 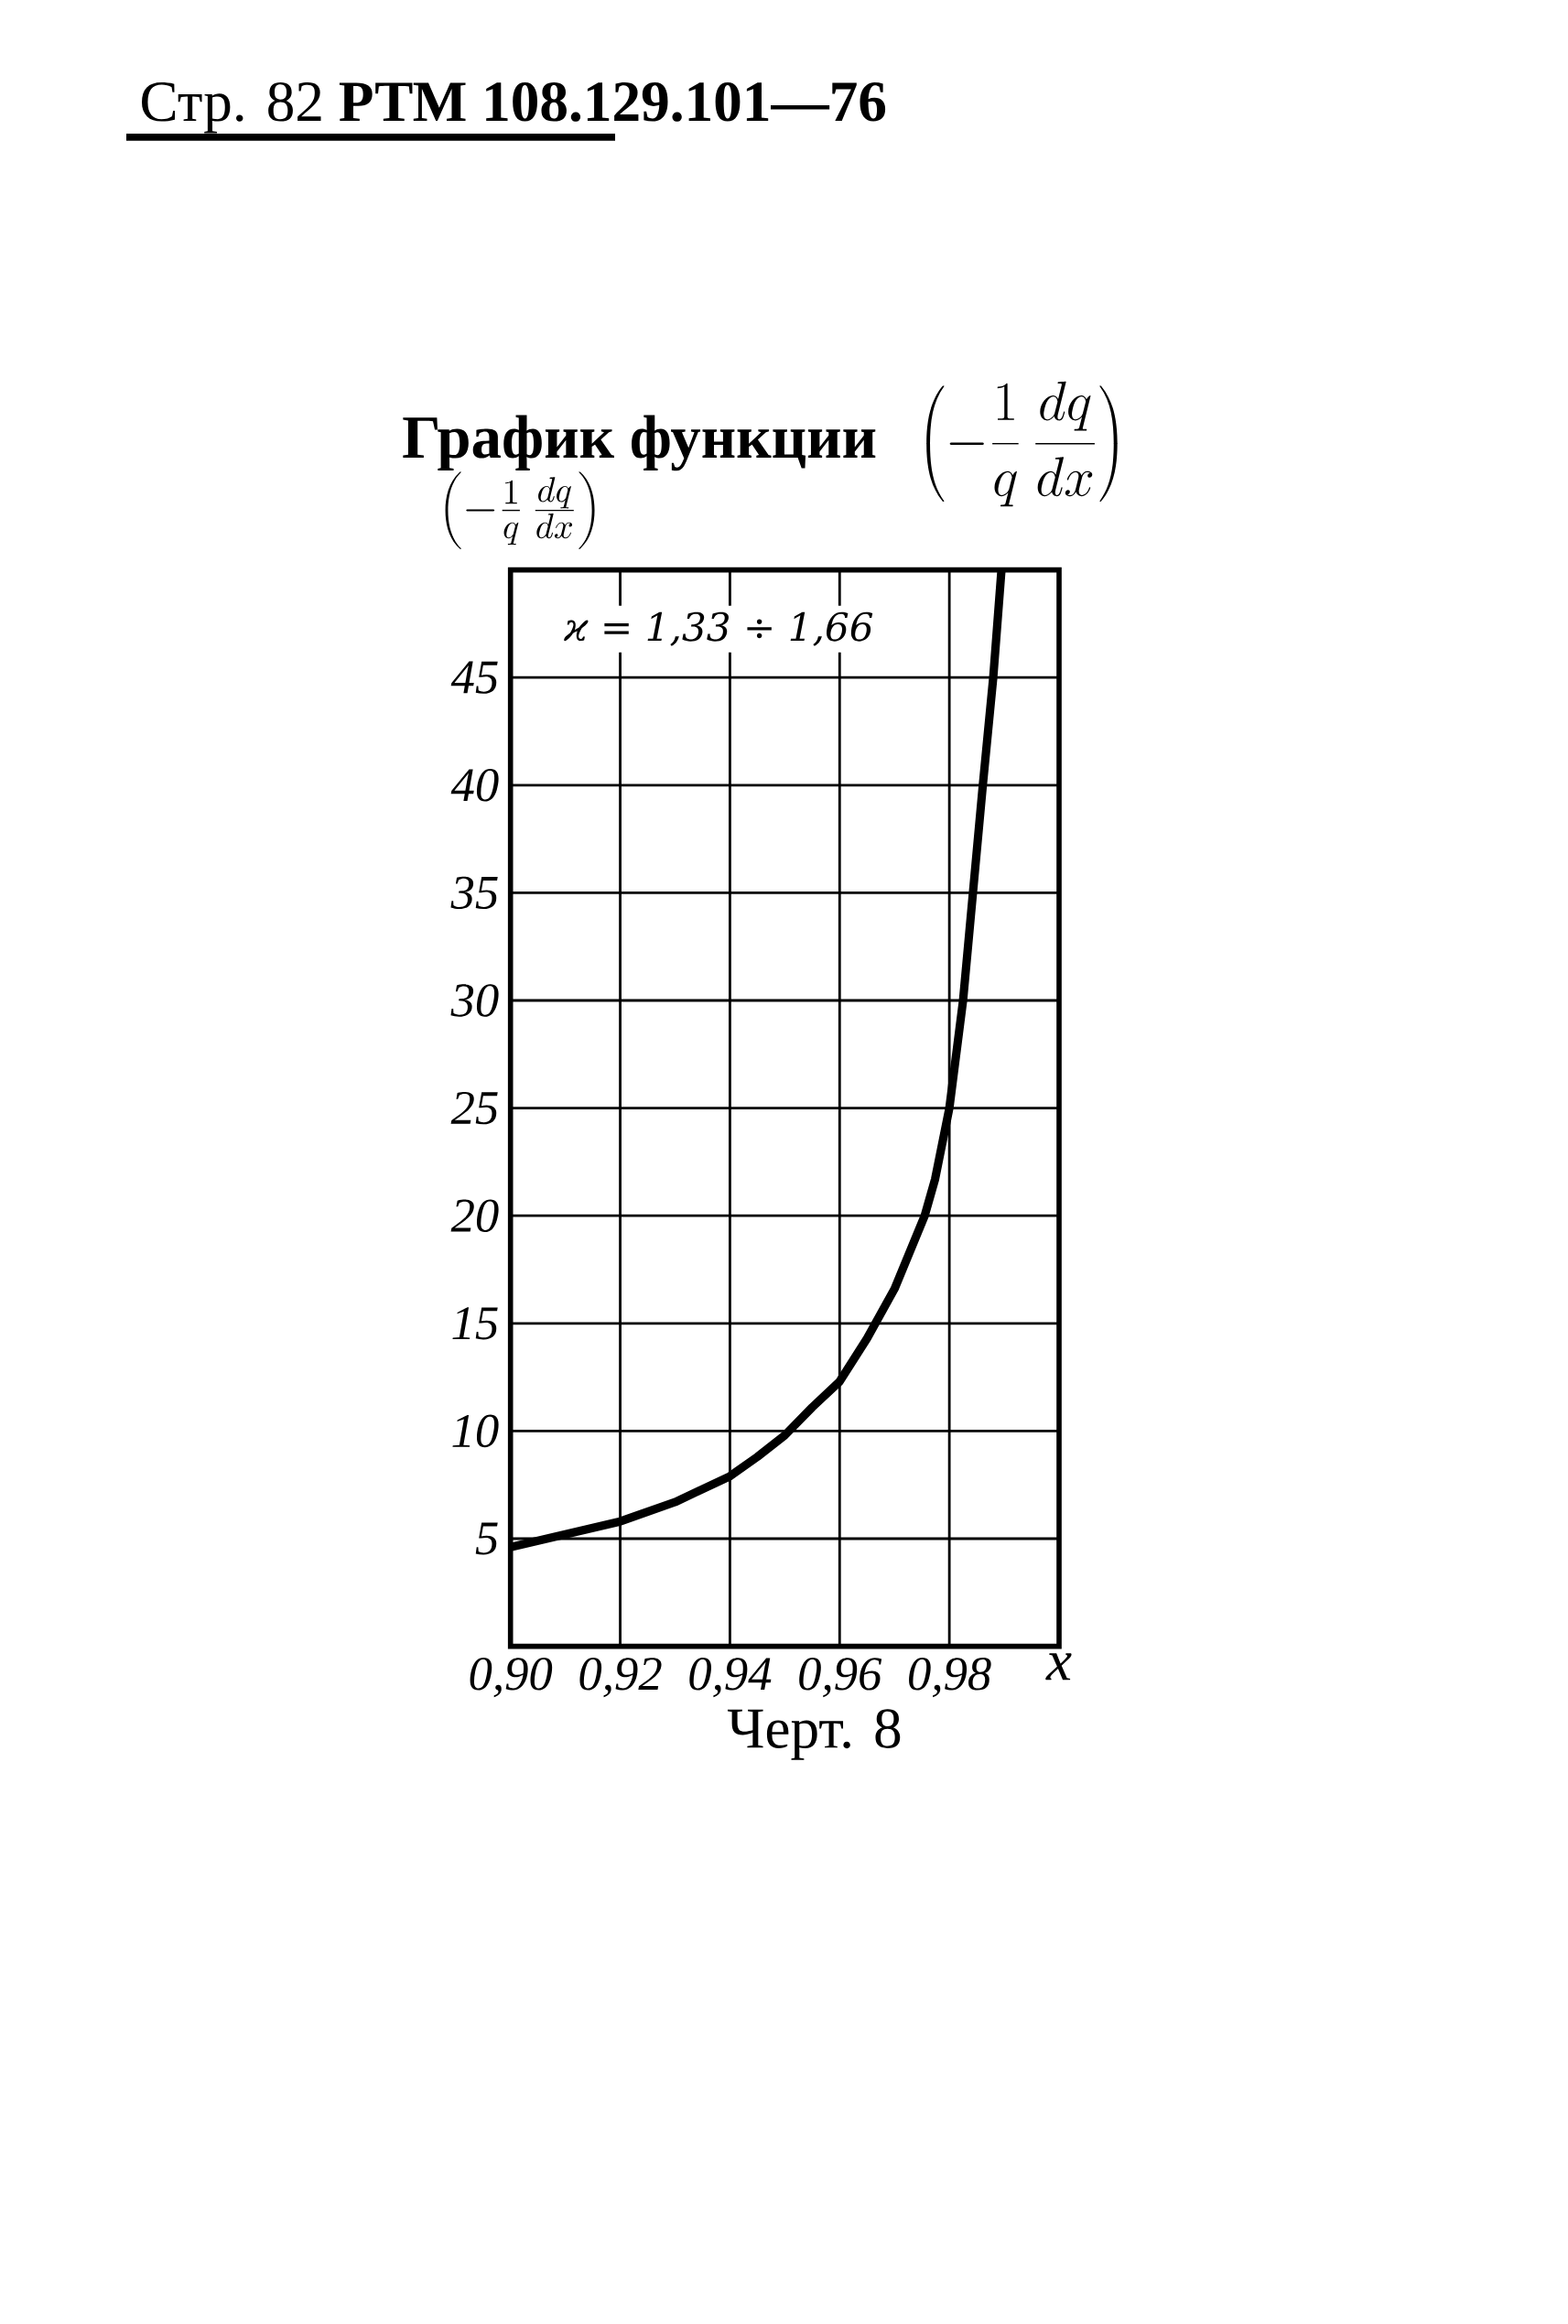 What do you see at coordinates (620, 1678) in the screenshot?
I see `x-tick-label: 0,92` at bounding box center [620, 1678].